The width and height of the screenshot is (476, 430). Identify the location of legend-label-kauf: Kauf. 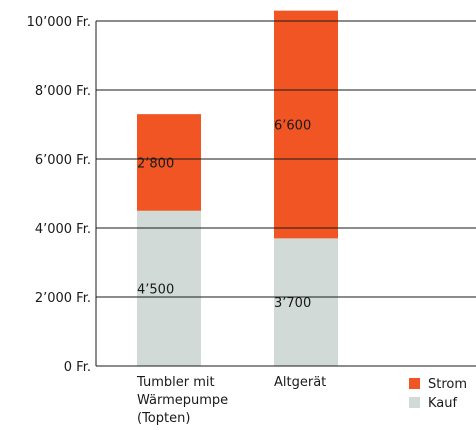
(443, 403).